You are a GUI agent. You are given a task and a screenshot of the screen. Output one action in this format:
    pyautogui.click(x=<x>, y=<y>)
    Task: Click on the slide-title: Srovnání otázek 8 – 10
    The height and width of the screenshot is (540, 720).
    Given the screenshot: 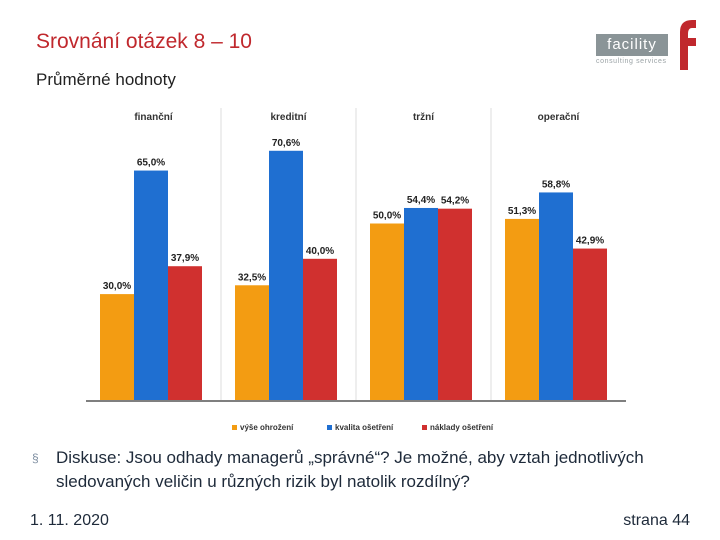 What is the action you would take?
    pyautogui.click(x=144, y=41)
    